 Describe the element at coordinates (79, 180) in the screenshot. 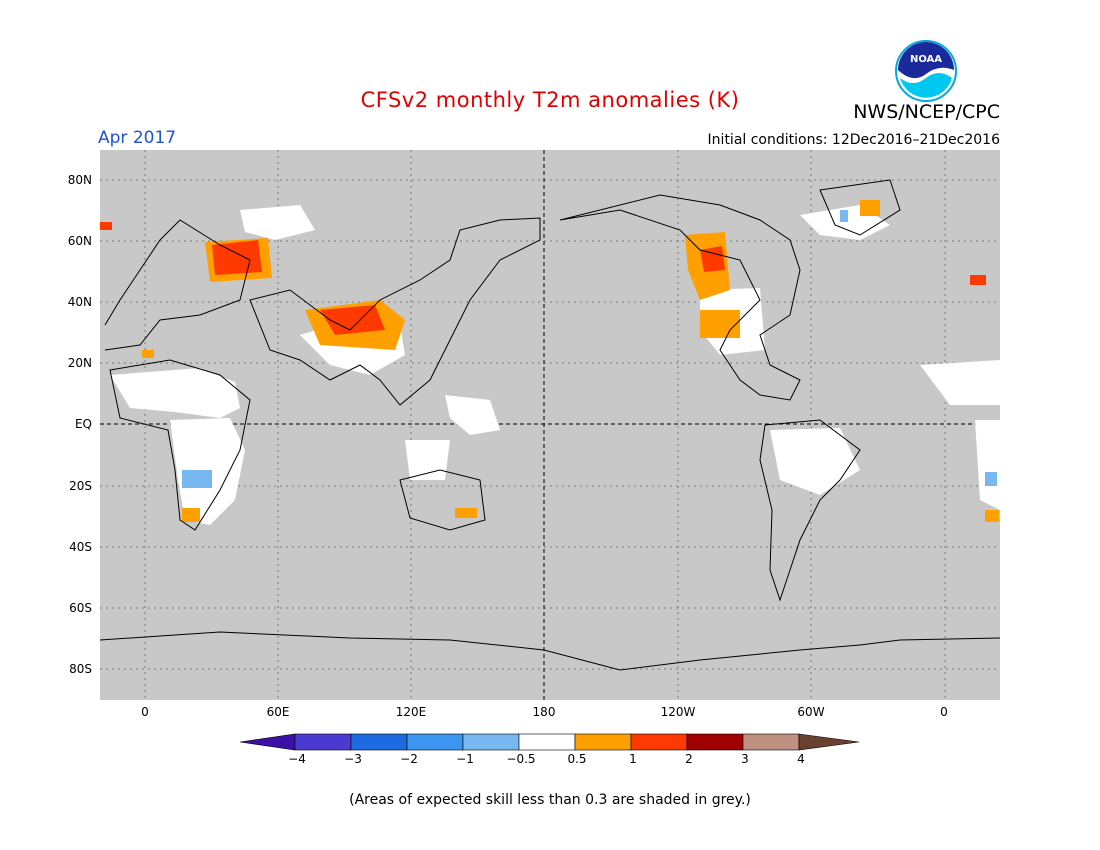

I see `lat-tick-80n: 80N` at that location.